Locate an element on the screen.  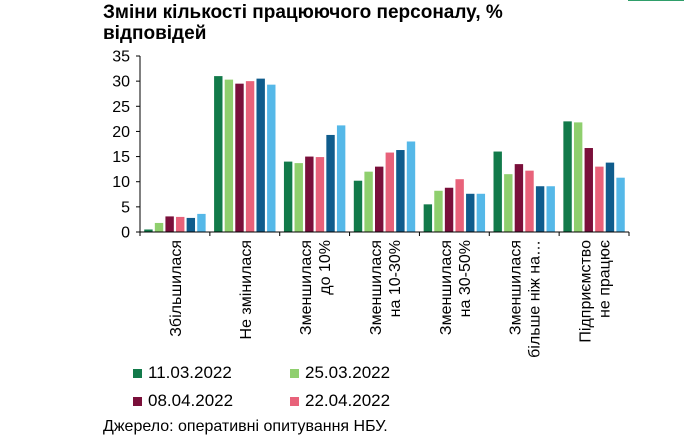
y-tick-label: 20 is located at coordinates (121, 132).